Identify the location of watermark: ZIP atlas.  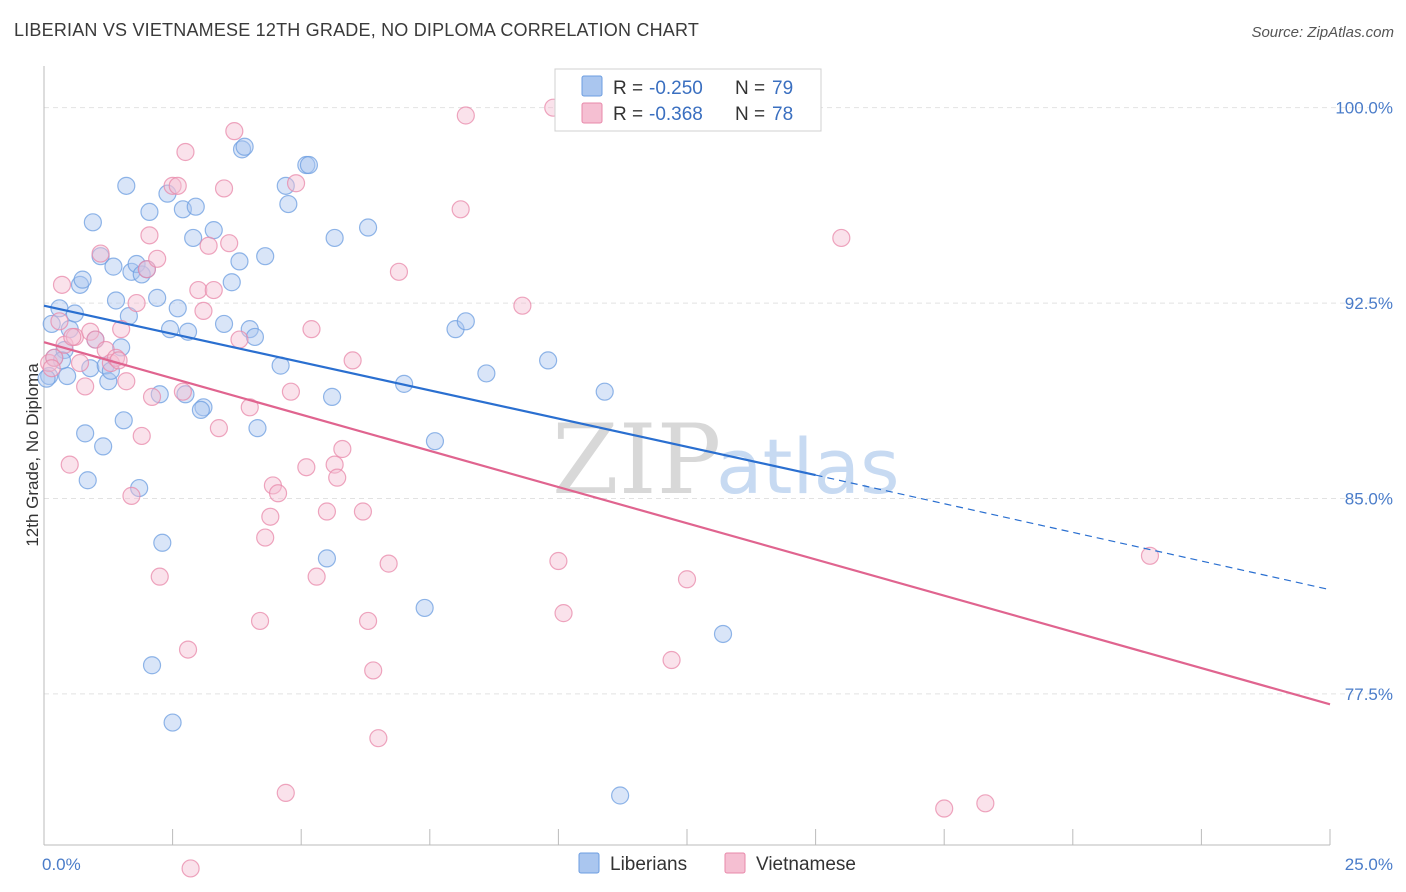
(726, 460).